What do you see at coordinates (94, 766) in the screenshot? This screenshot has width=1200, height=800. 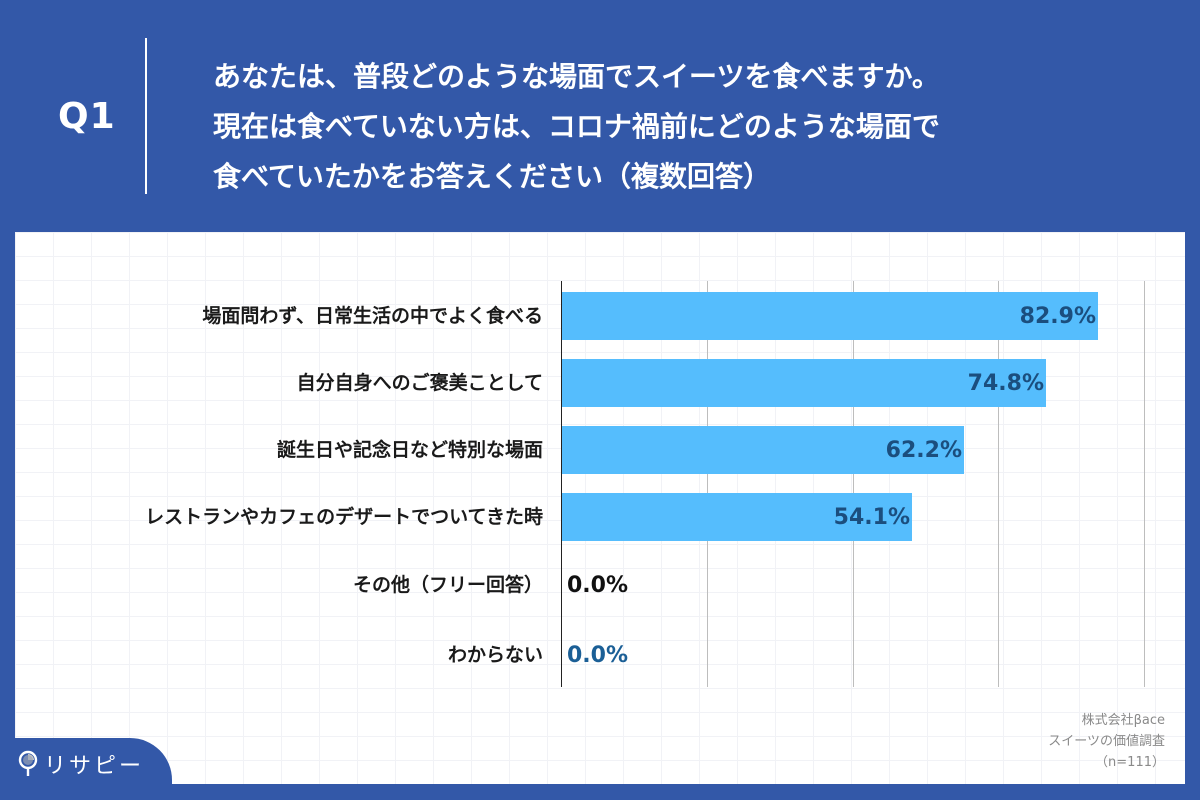 I see `logo-text: リサピー` at bounding box center [94, 766].